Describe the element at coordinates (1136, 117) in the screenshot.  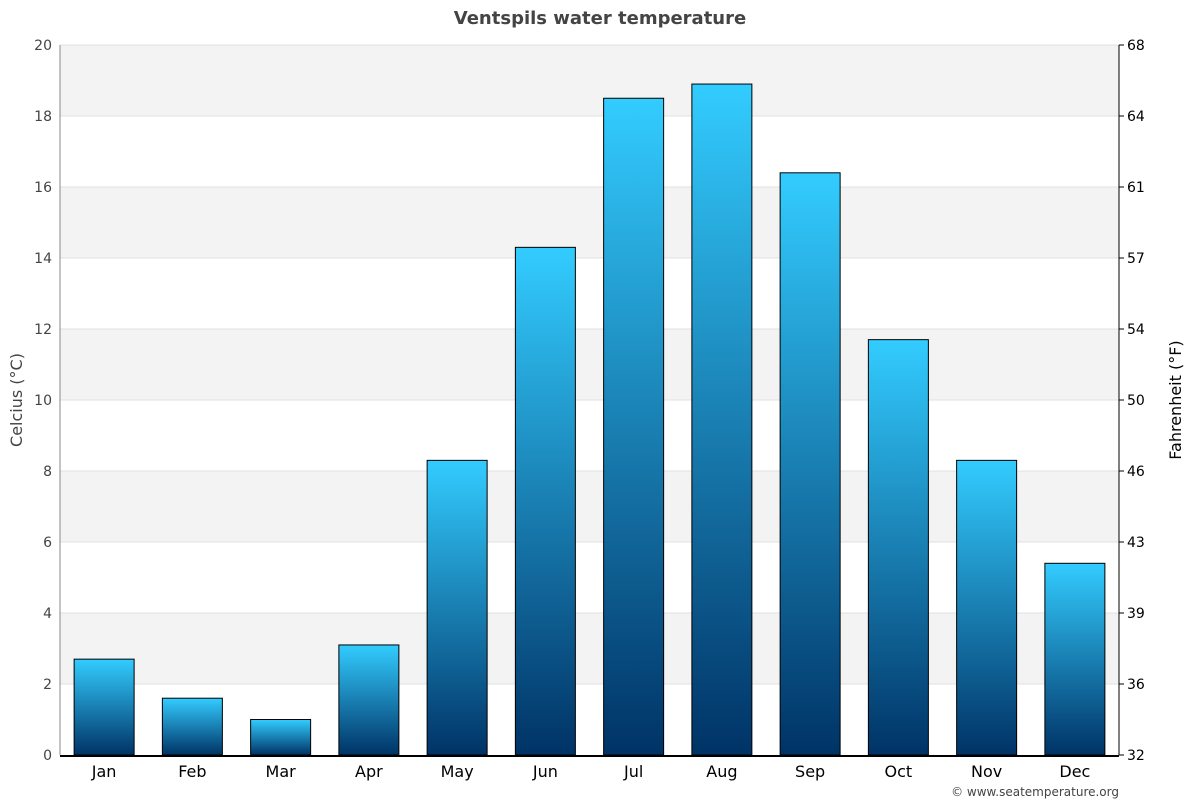
I see `y-tick-label-right: 64` at that location.